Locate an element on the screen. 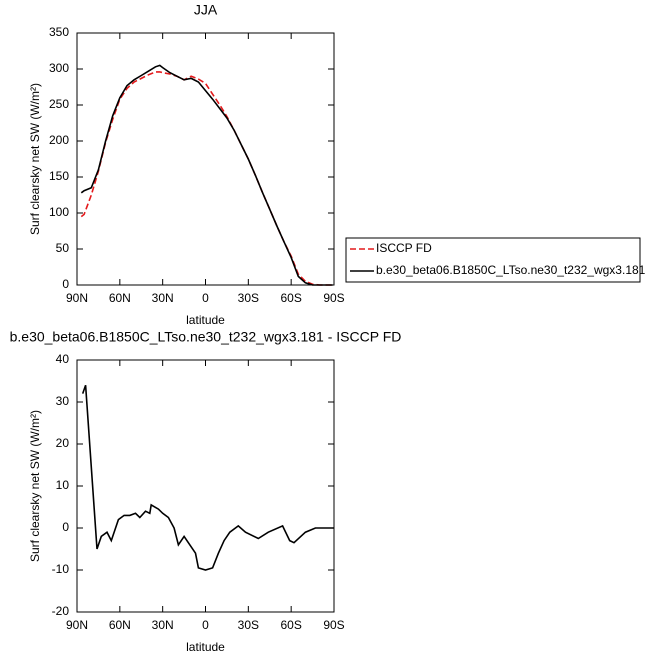 This screenshot has height=659, width=646. legend-box is located at coordinates (493, 260).